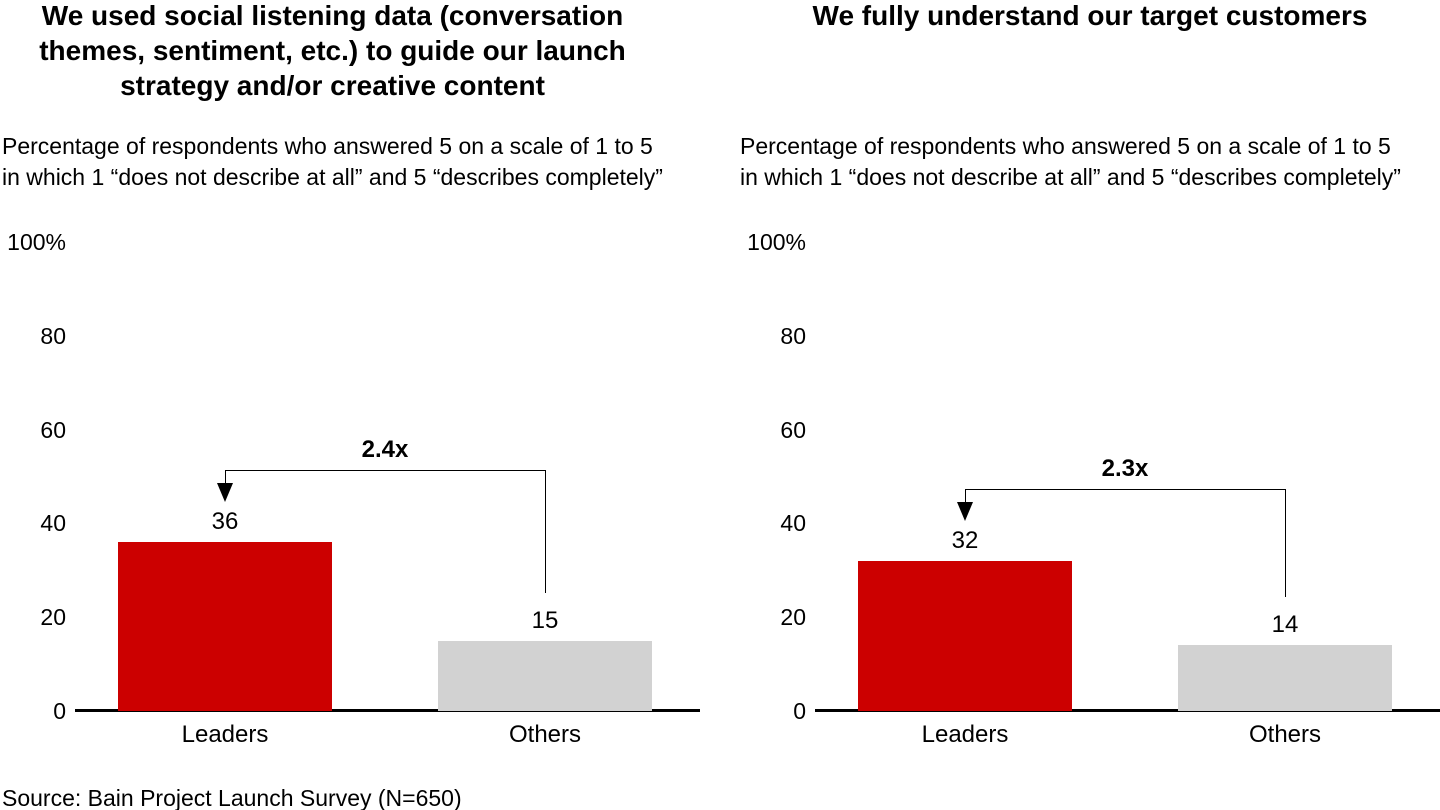  Describe the element at coordinates (1090, 15) in the screenshot. I see `chart-title: We fully understand our target customers` at that location.